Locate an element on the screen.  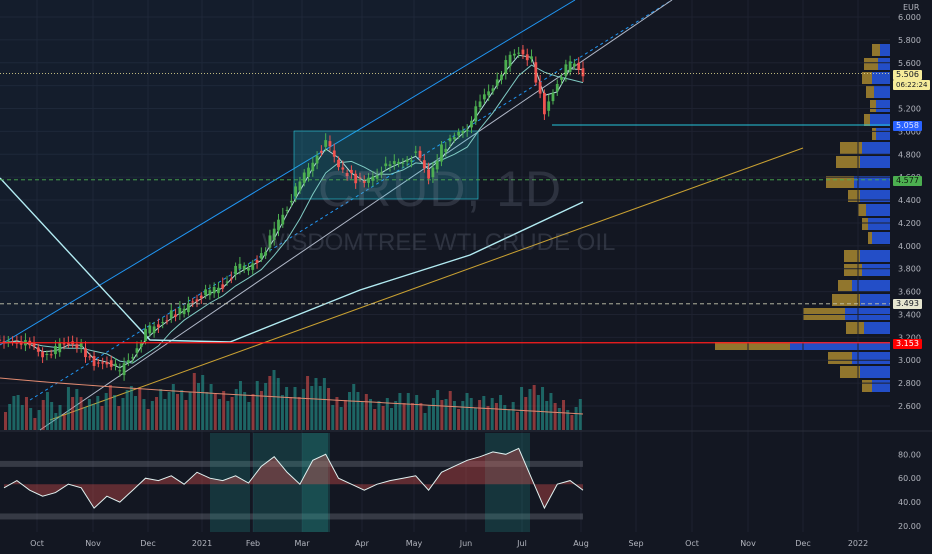
currency-label: EUR is located at coordinates (911, 7).